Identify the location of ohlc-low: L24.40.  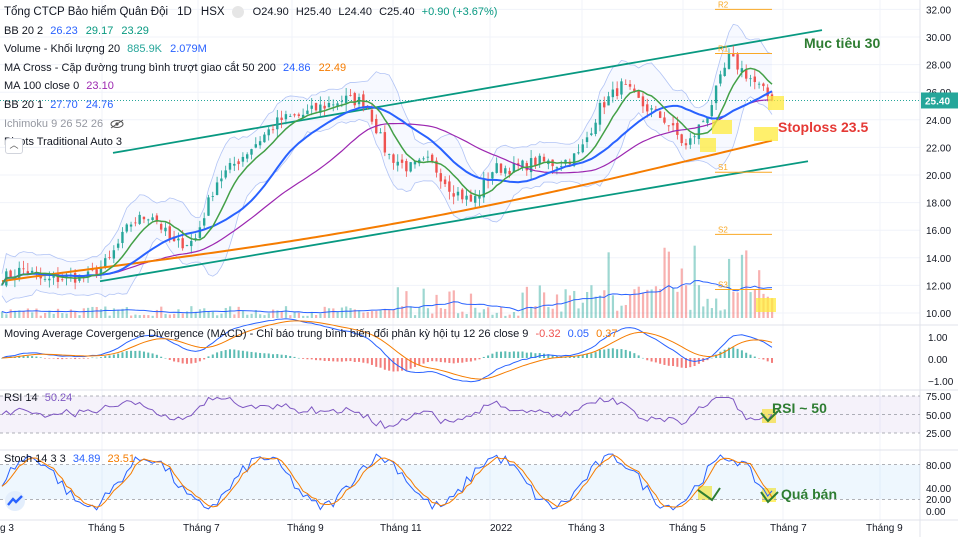
(355, 12).